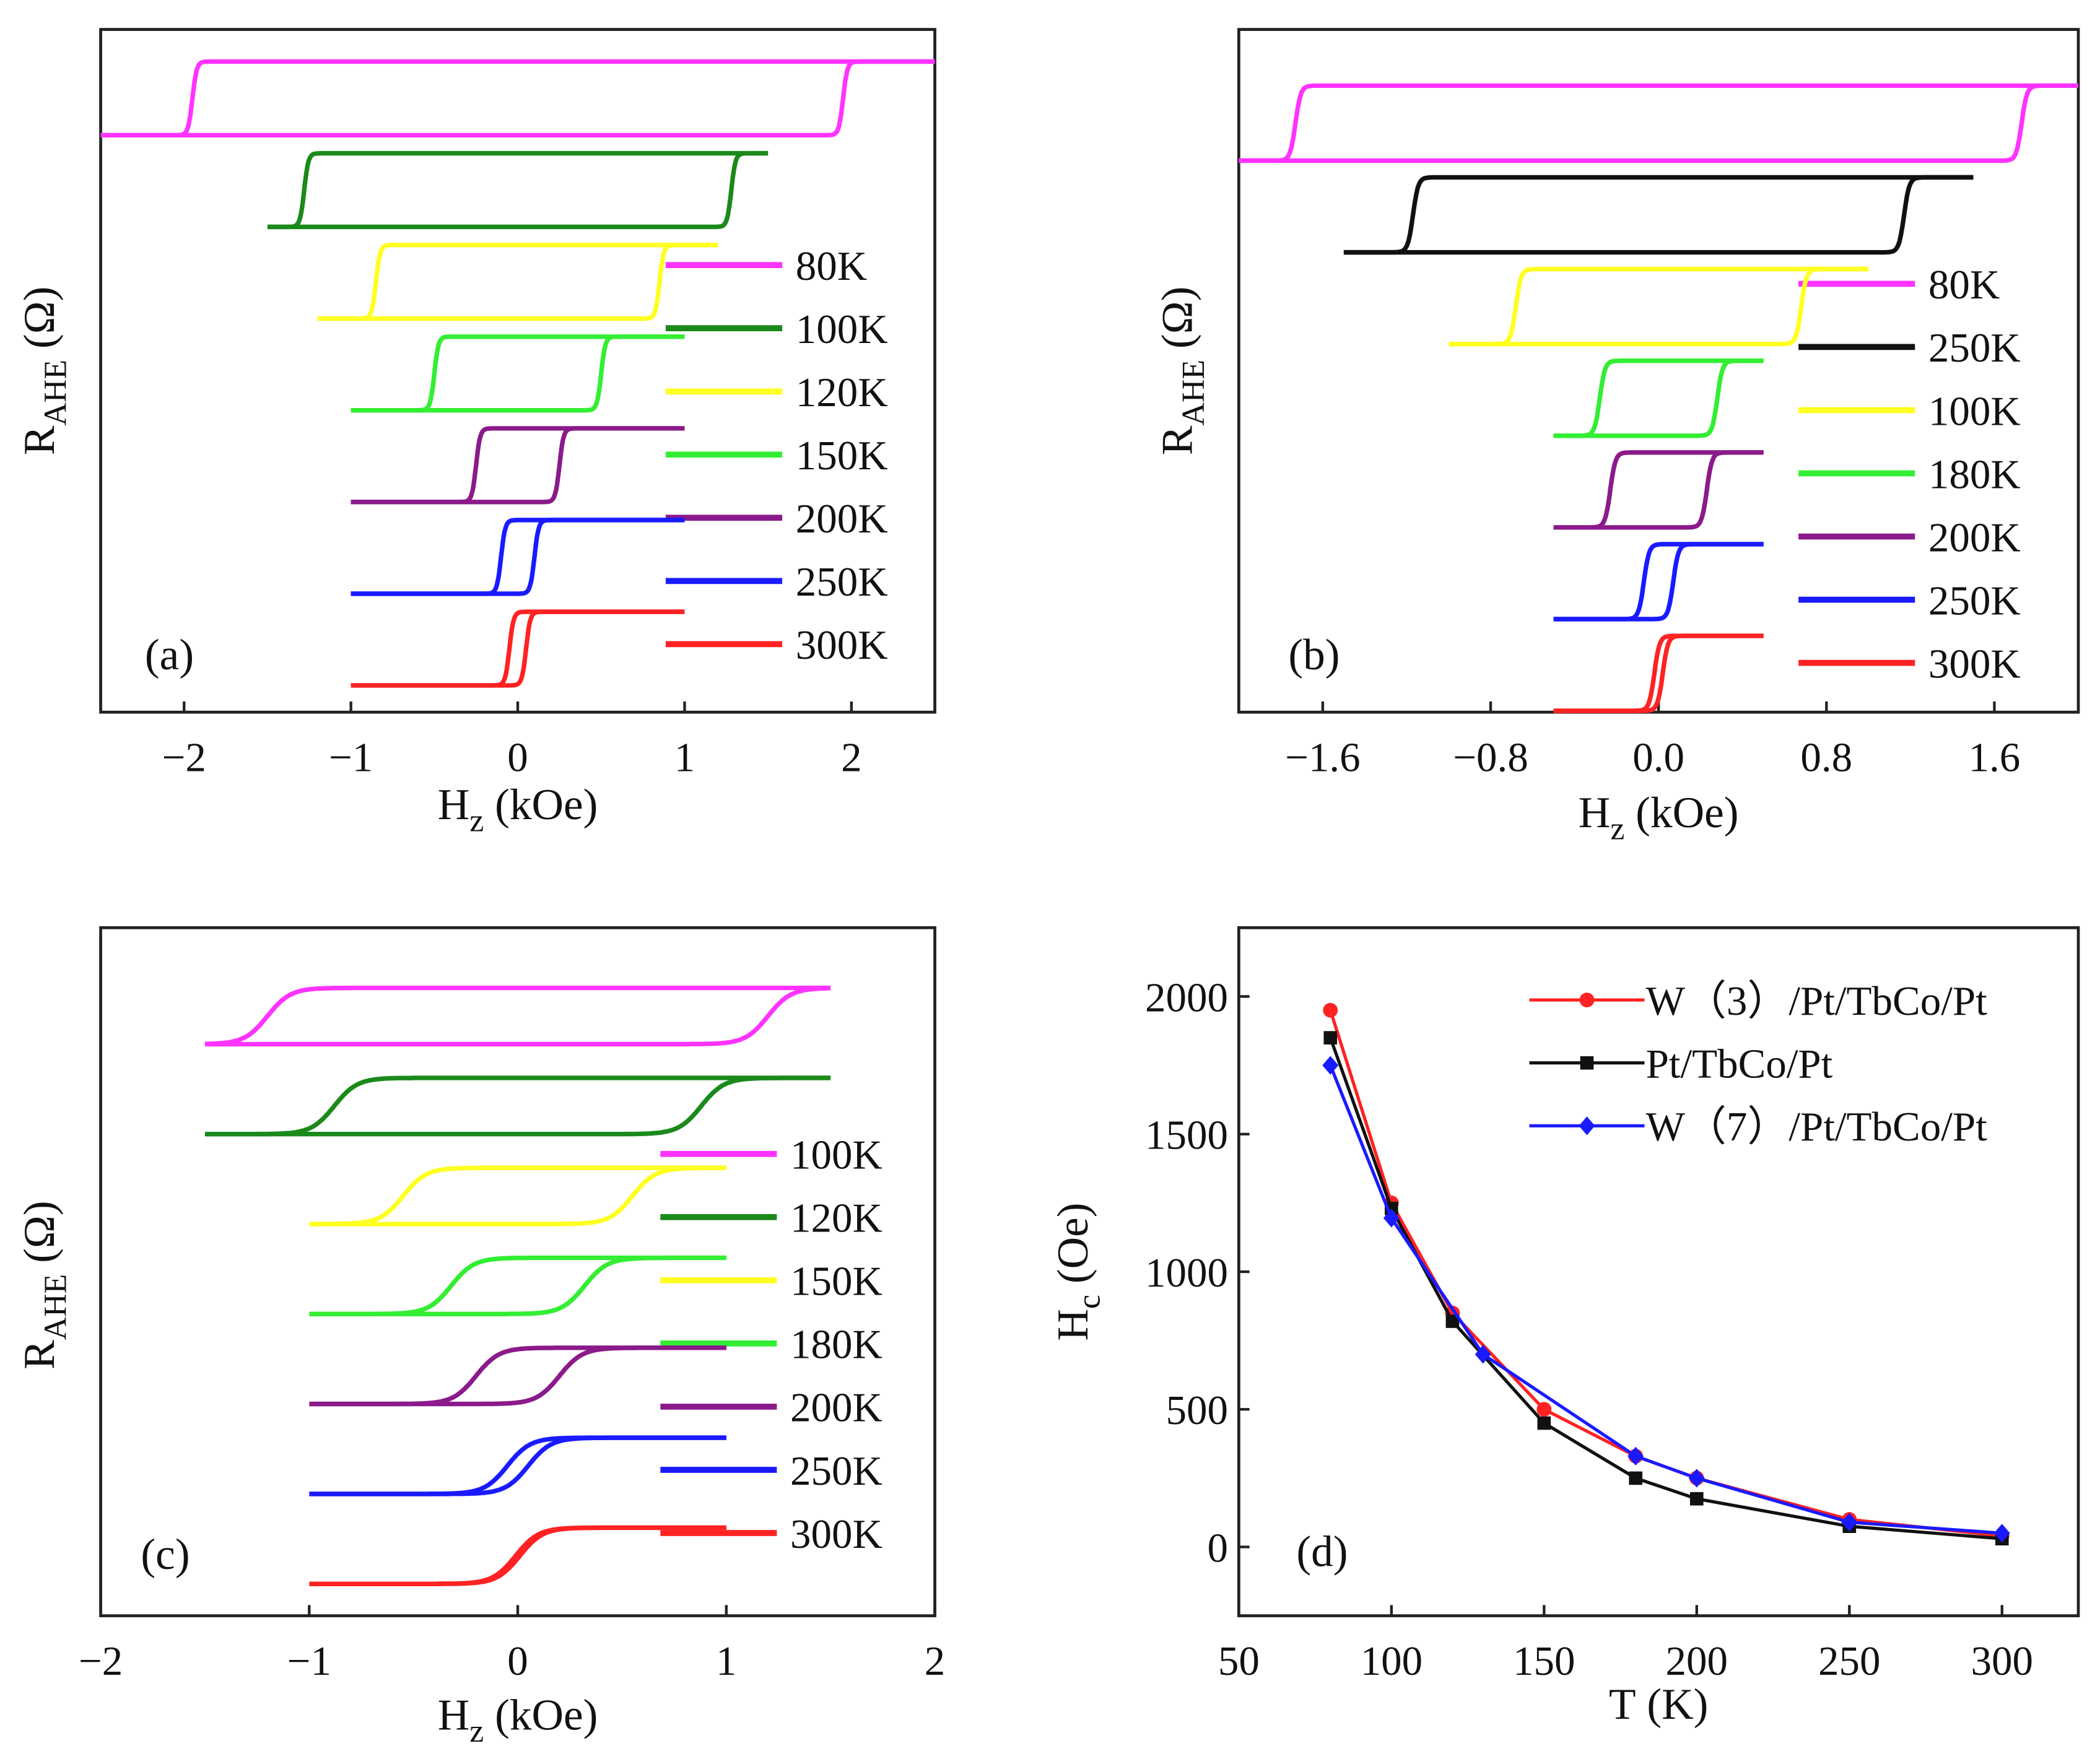 Image resolution: width=2100 pixels, height=1759 pixels. Describe the element at coordinates (1995, 757) in the screenshot. I see `x-tick-label: 1.6` at that location.